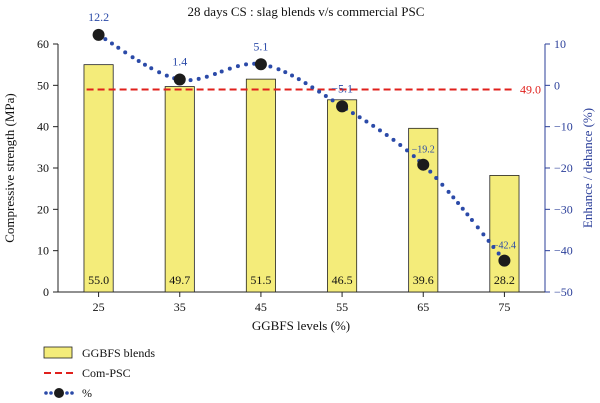  Describe the element at coordinates (98, 17) in the screenshot. I see `enhance-value-label: 12.2` at that location.